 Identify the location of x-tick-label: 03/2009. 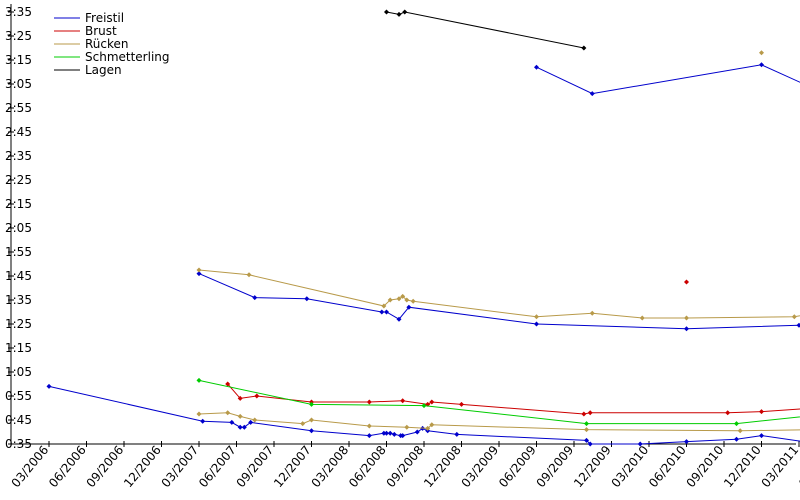
(480, 466).